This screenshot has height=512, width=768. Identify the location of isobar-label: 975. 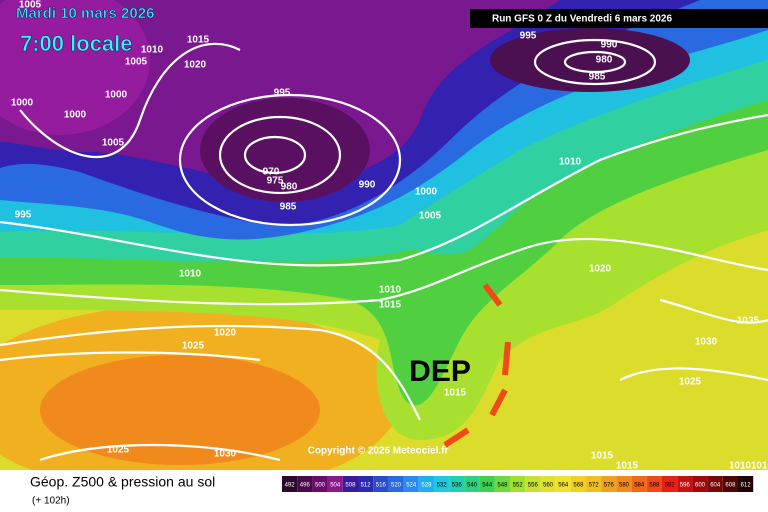
(275, 181).